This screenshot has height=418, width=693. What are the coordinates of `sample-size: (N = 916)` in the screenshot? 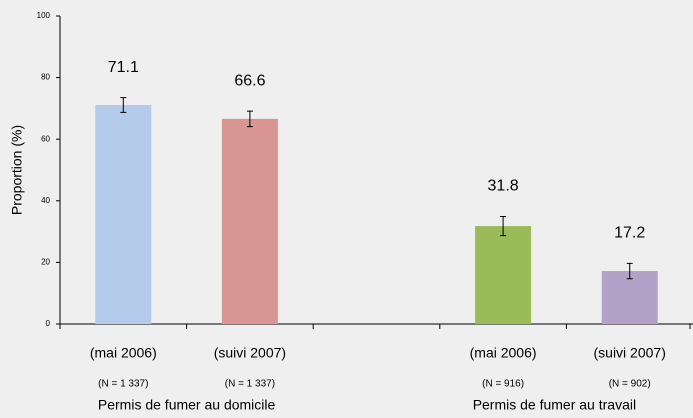 It's located at (503, 384).